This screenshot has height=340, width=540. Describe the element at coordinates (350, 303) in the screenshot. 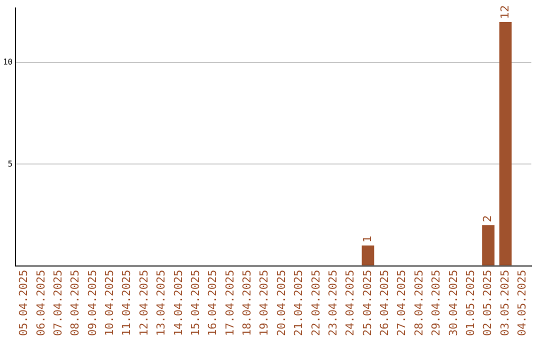

I see `x-tick-label: 24.04.2025` at that location.